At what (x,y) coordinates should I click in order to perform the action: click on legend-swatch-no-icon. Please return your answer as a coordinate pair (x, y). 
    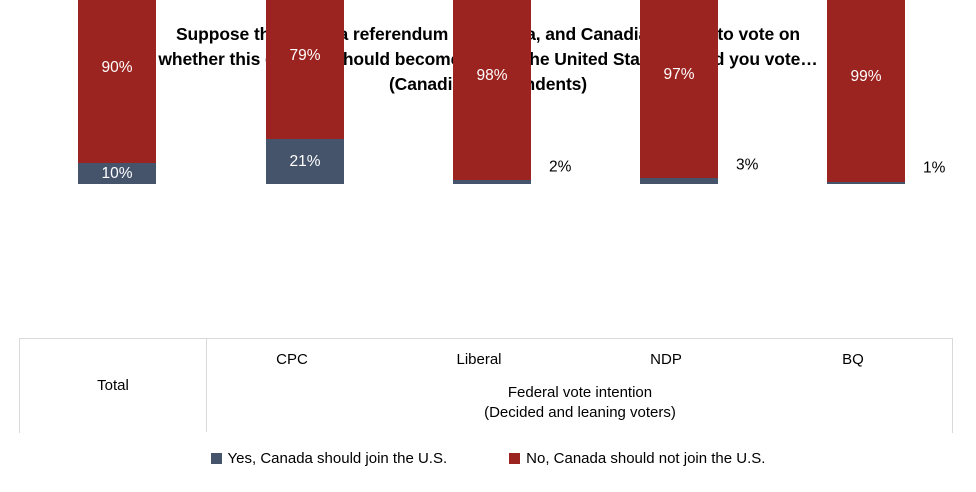
    Looking at the image, I should click on (515, 458).